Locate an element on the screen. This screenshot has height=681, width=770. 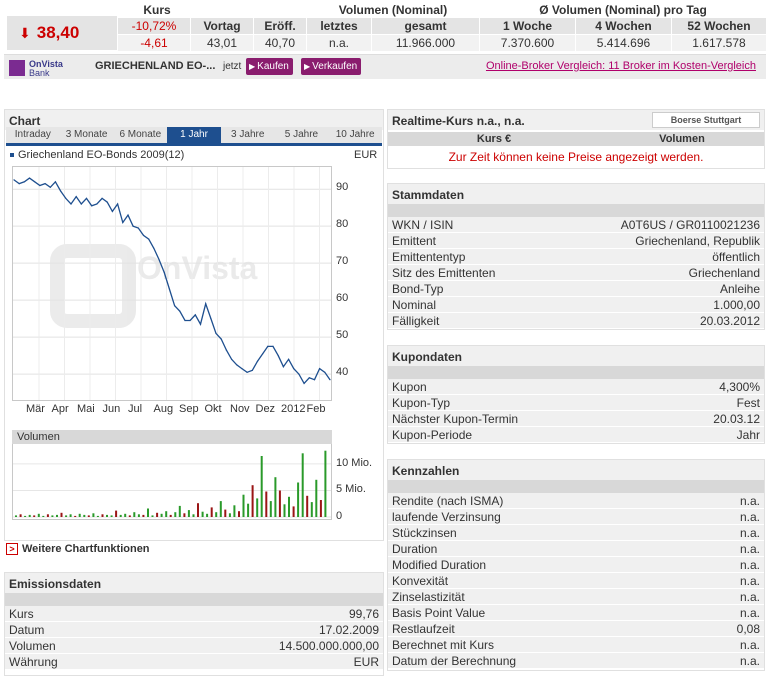
onvista-bank-logo: OnVista Bank is located at coordinates (38, 68).